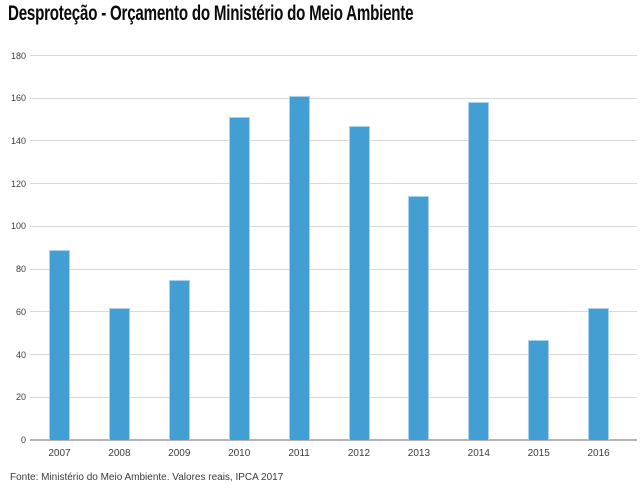 Image resolution: width=640 pixels, height=498 pixels. I want to click on x-axis-line, so click(333, 440).